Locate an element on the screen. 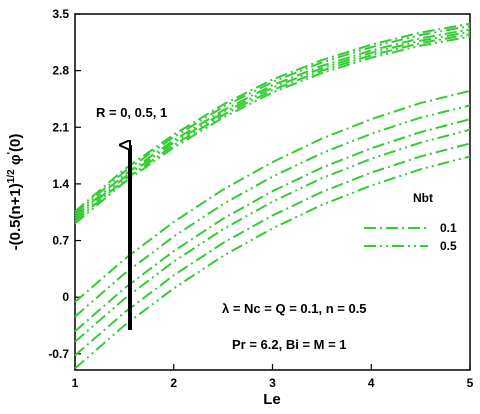 This screenshot has height=414, width=480. x-tick-label: 4 is located at coordinates (371, 383).